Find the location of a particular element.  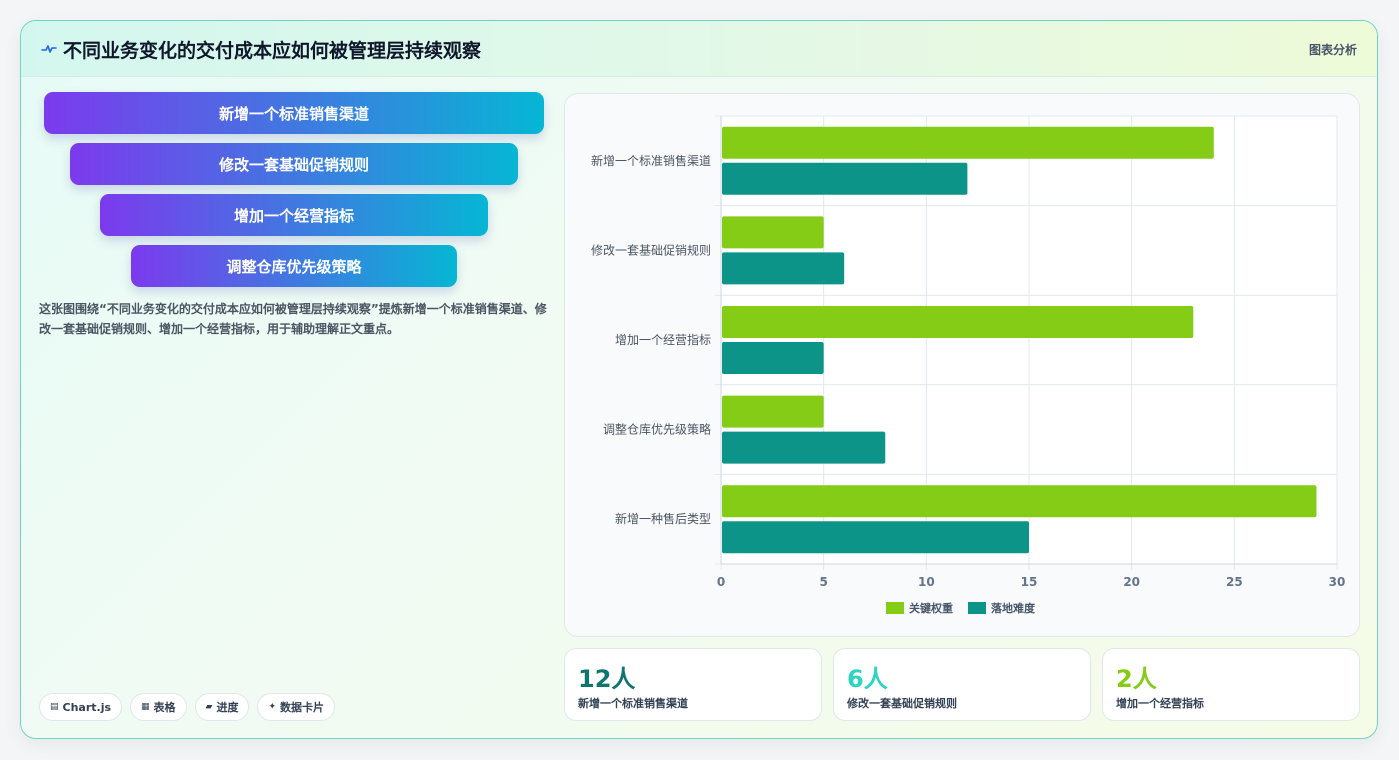

tag-label: 数据卡片 is located at coordinates (302, 707).